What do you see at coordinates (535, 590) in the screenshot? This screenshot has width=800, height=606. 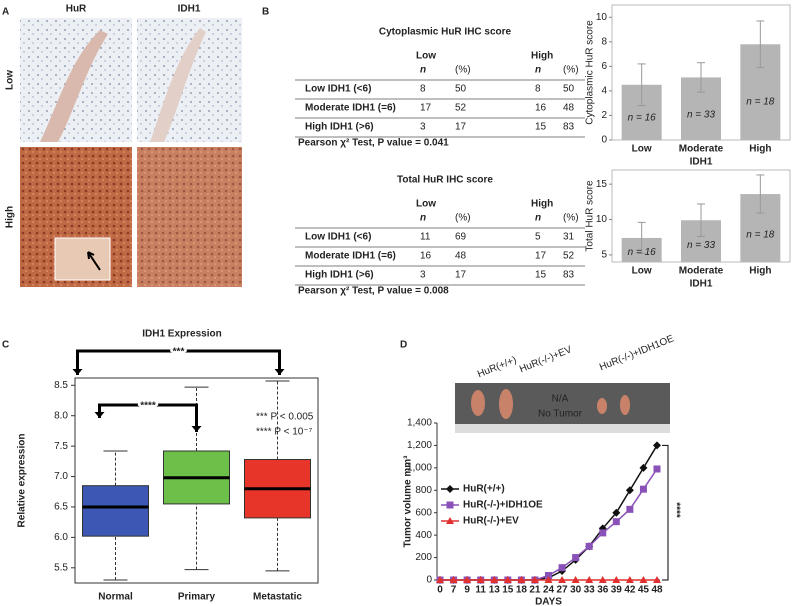 I see `x-tick-label: 21` at bounding box center [535, 590].